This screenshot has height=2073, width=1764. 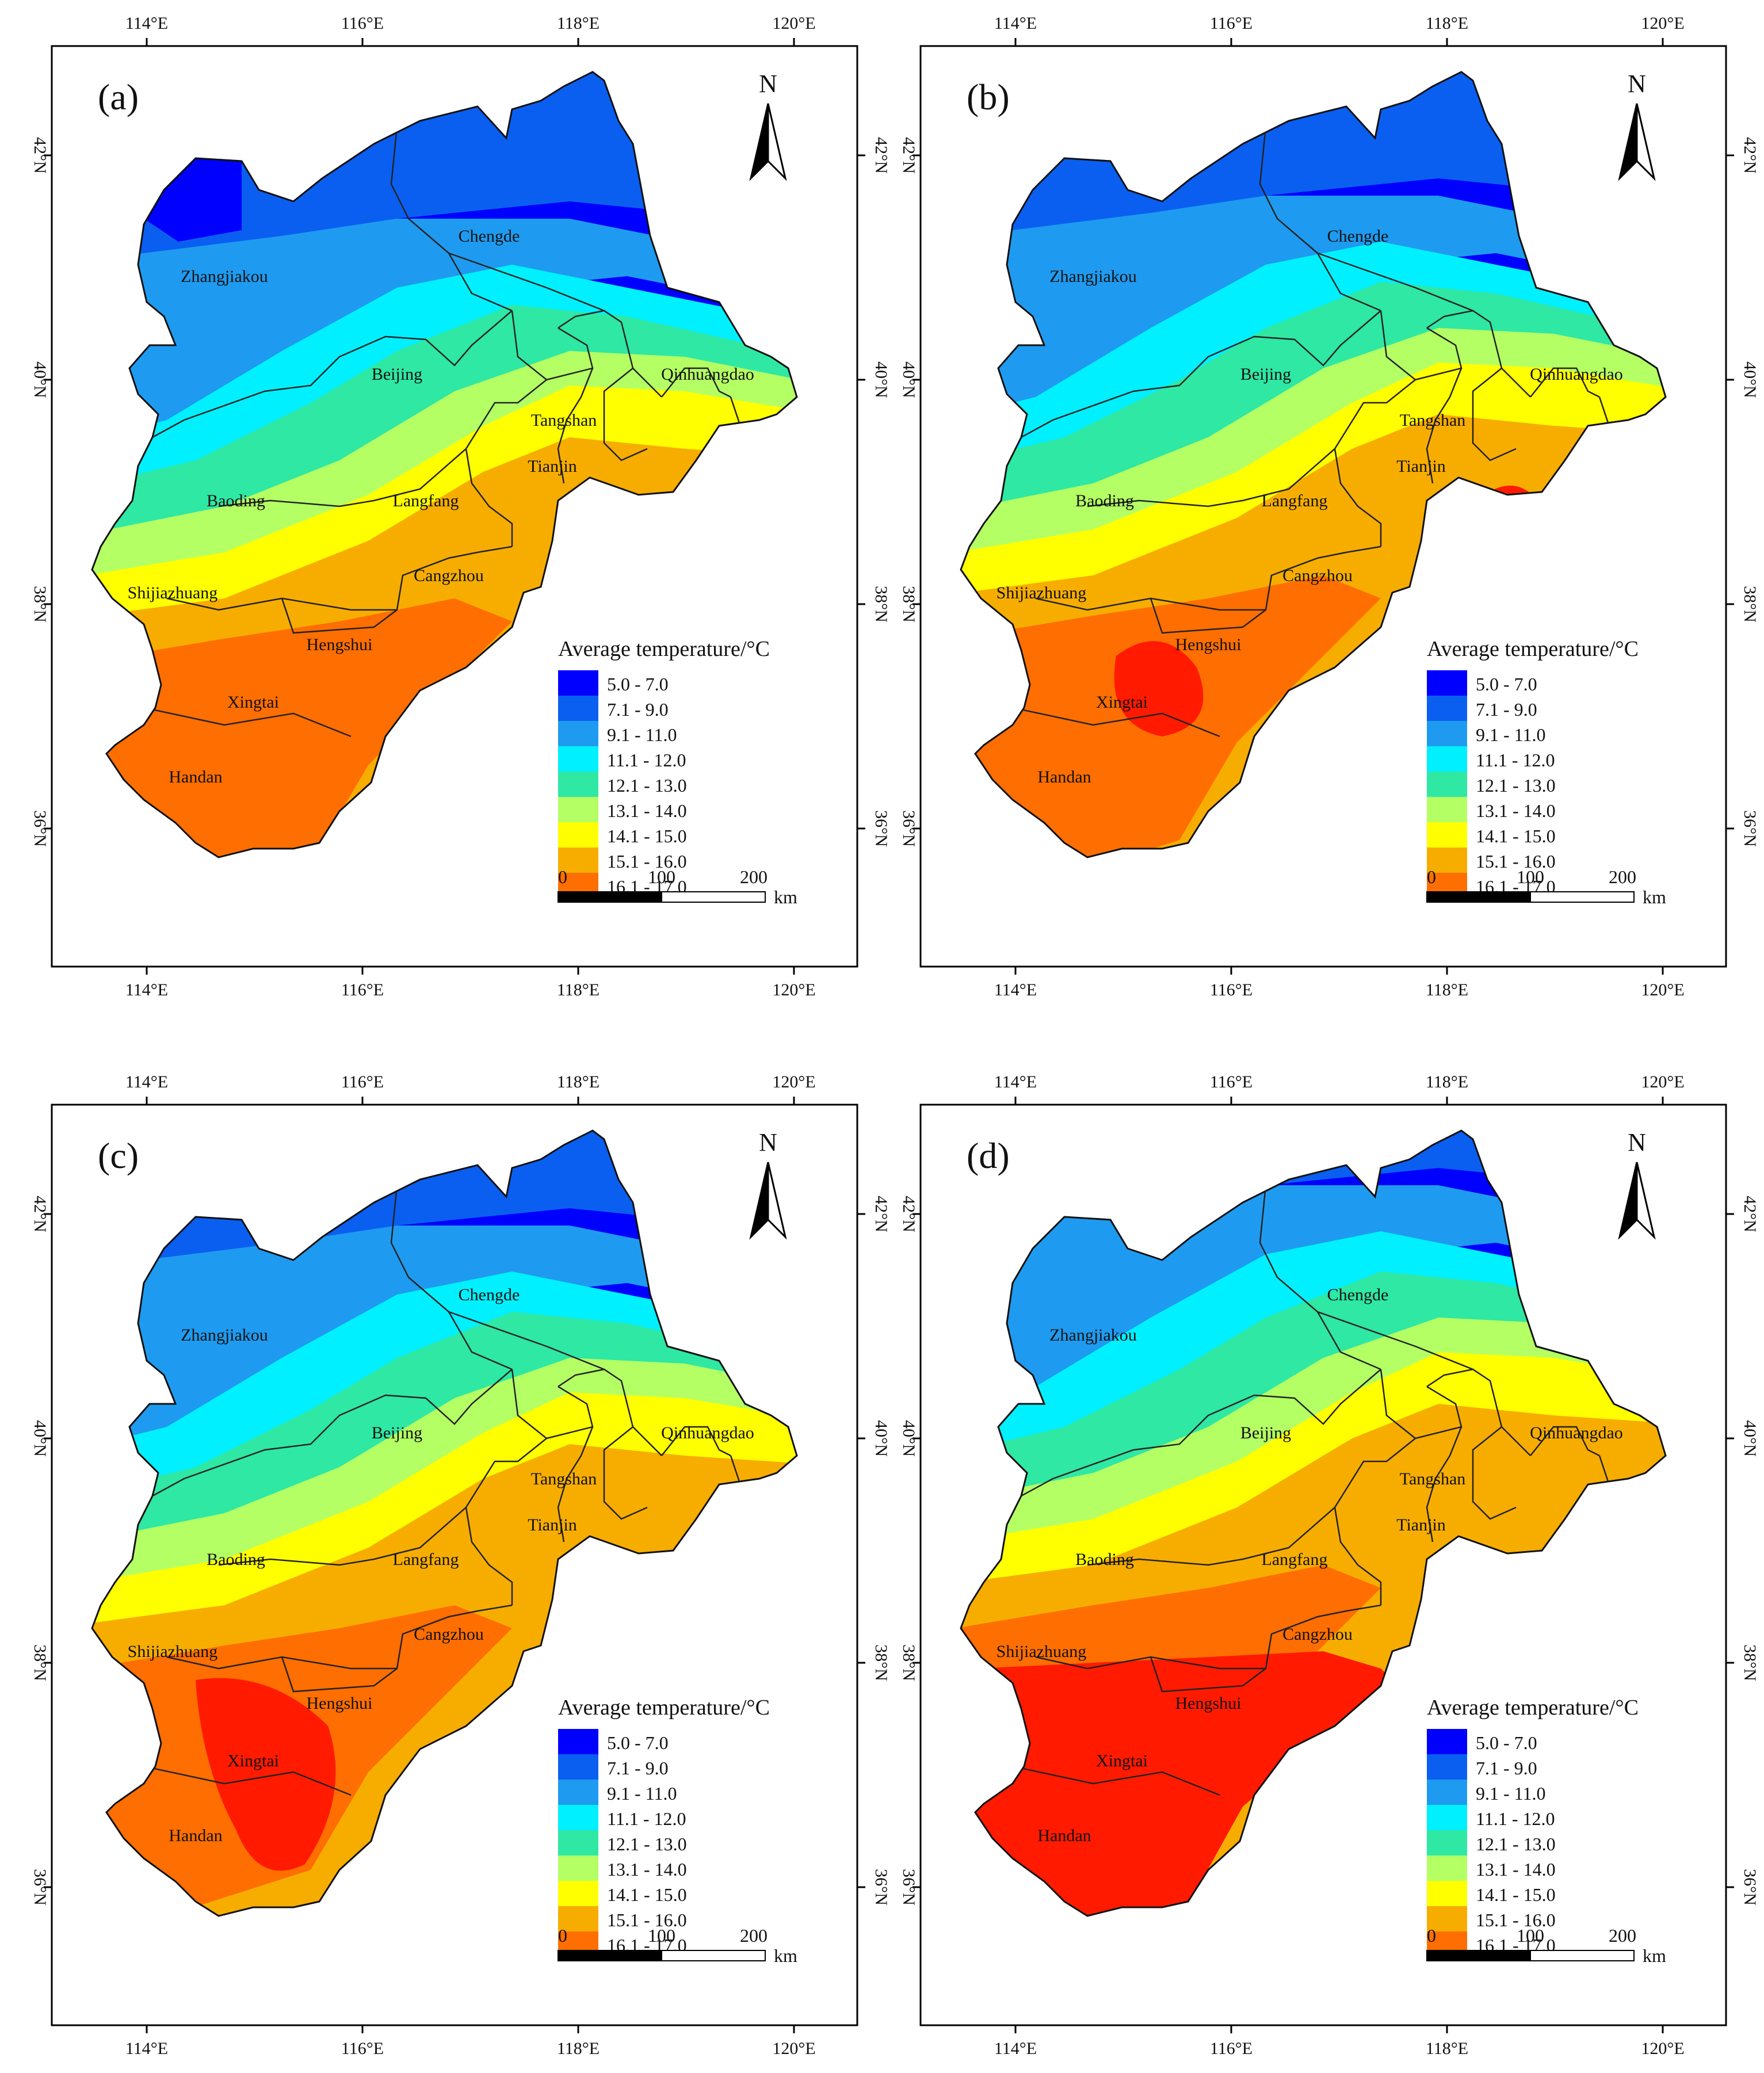 I want to click on x-tick-label-top: 114°E, so click(x=1015, y=23).